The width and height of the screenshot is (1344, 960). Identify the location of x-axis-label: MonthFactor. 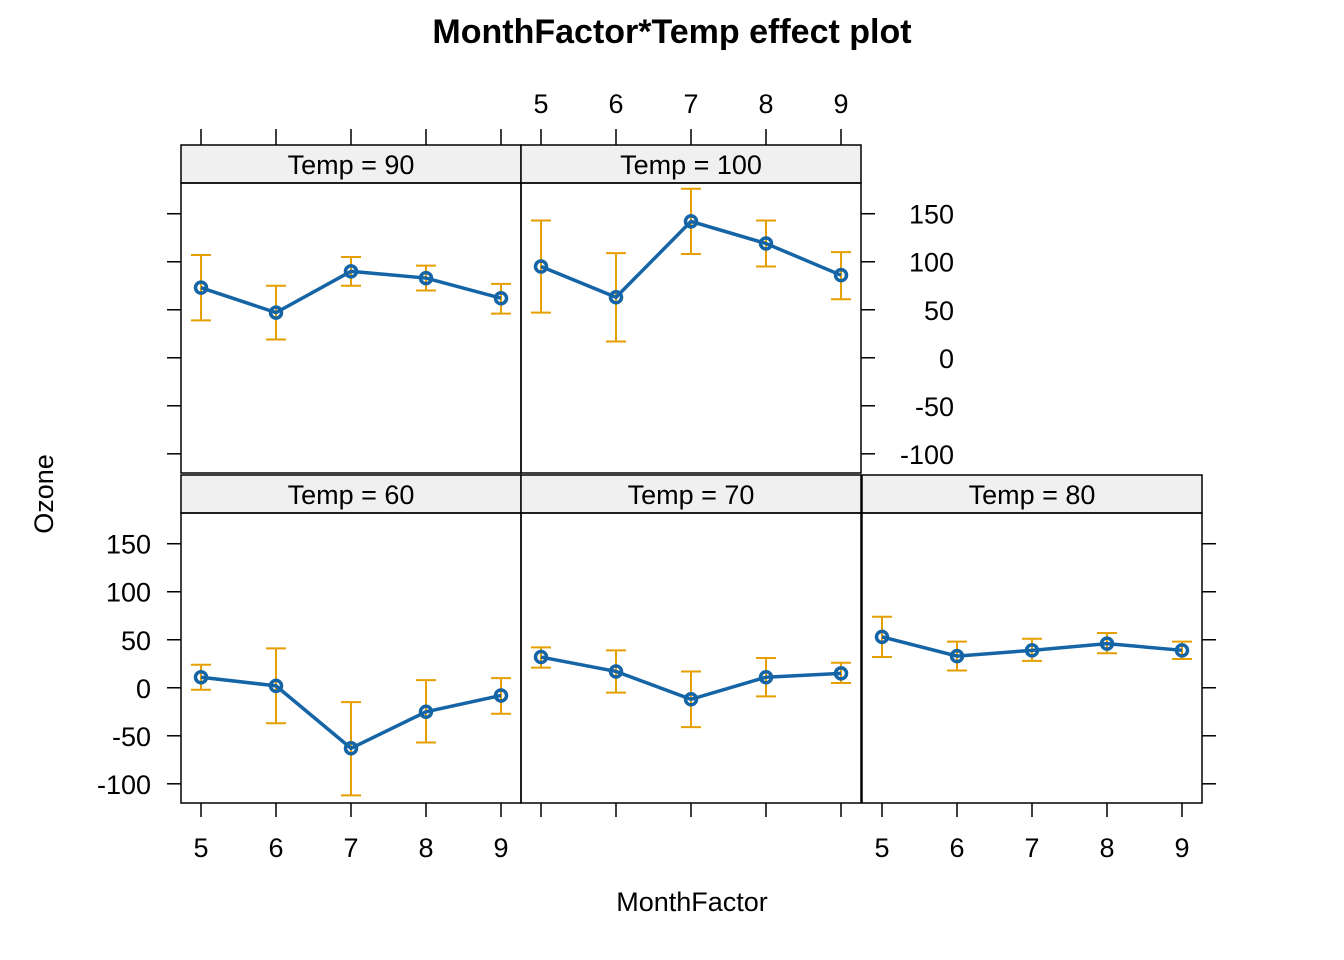
(692, 902).